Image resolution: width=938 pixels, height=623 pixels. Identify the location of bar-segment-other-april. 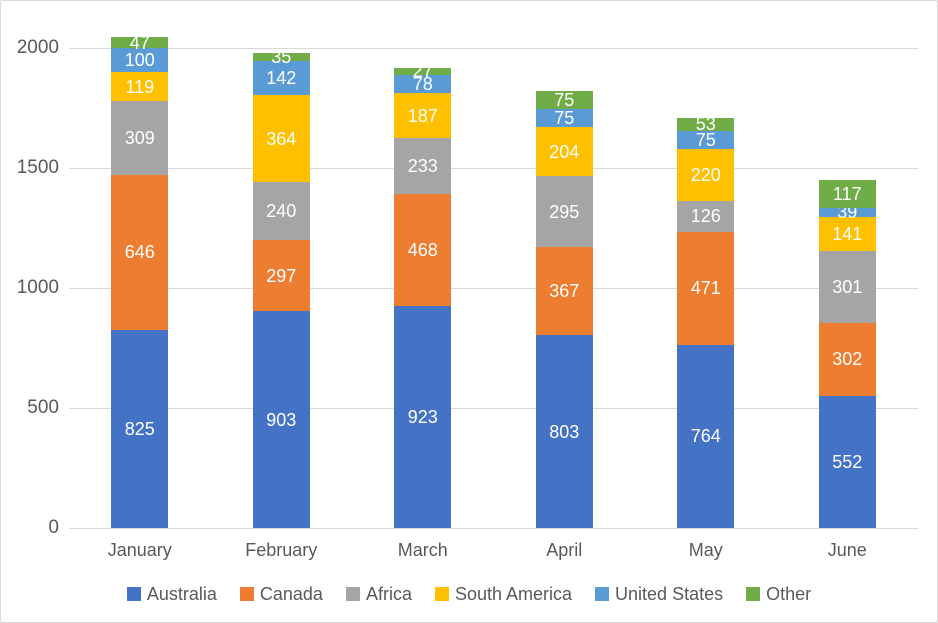
(564, 100).